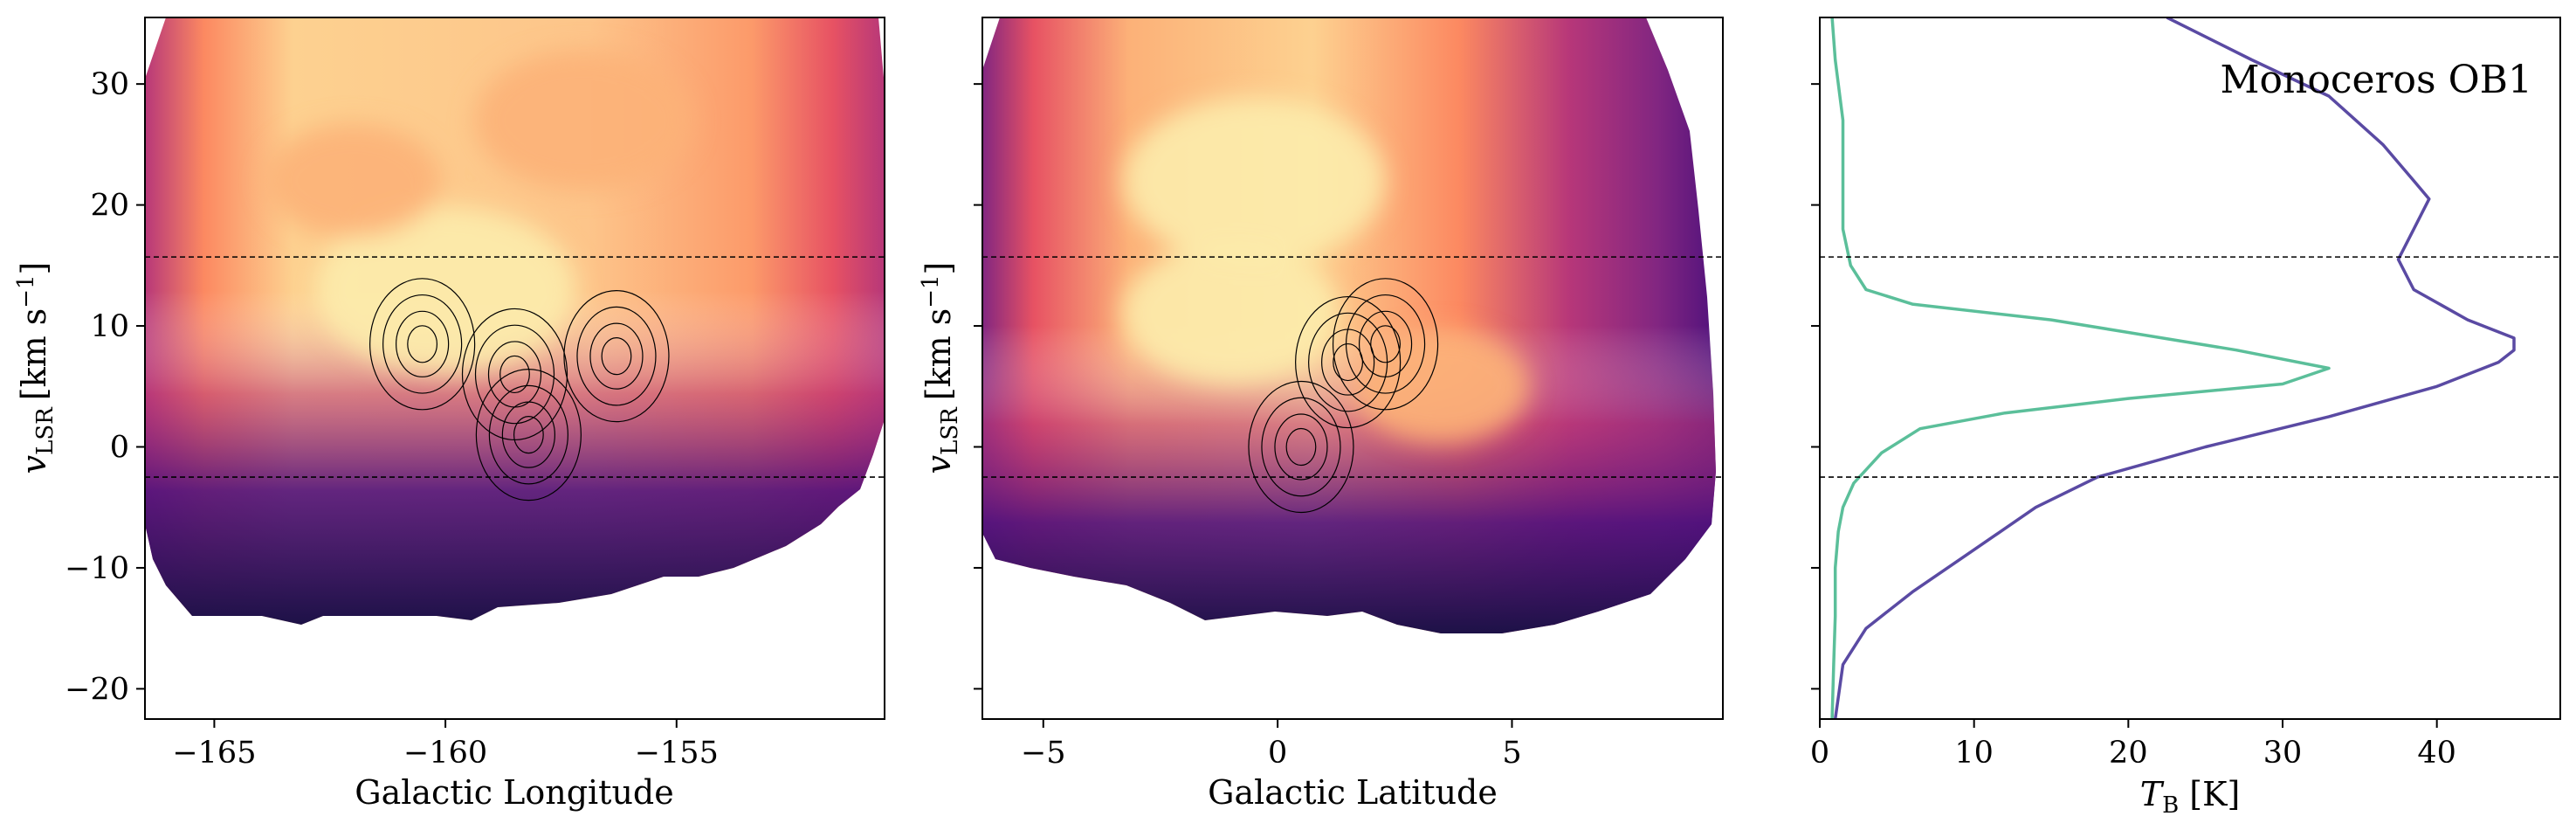 This screenshot has width=2576, height=830. I want to click on xlabel-longitude: Galactic Longitude, so click(514, 793).